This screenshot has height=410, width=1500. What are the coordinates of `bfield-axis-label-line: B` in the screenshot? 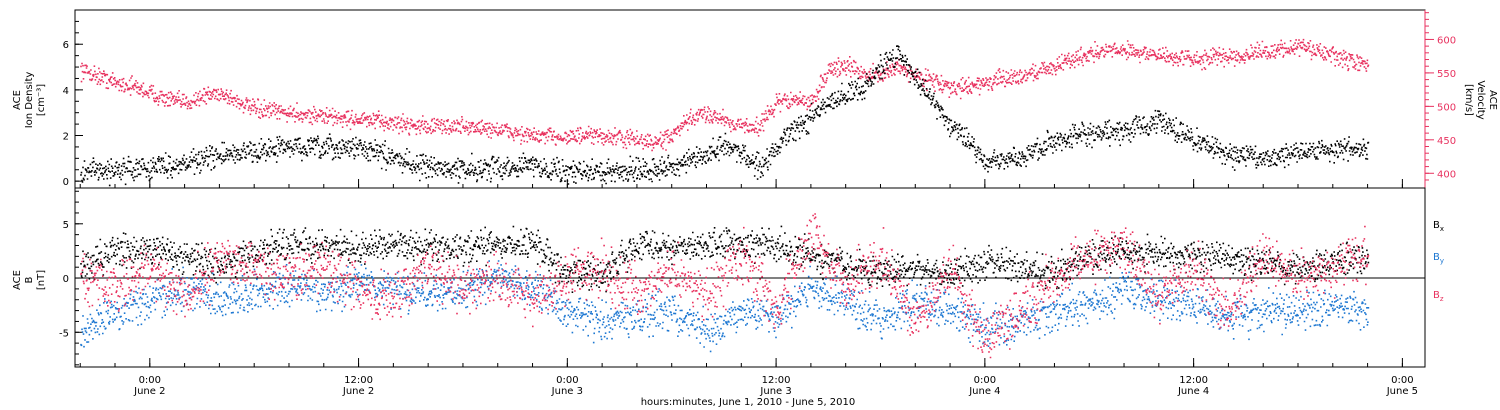 It's located at (29, 279).